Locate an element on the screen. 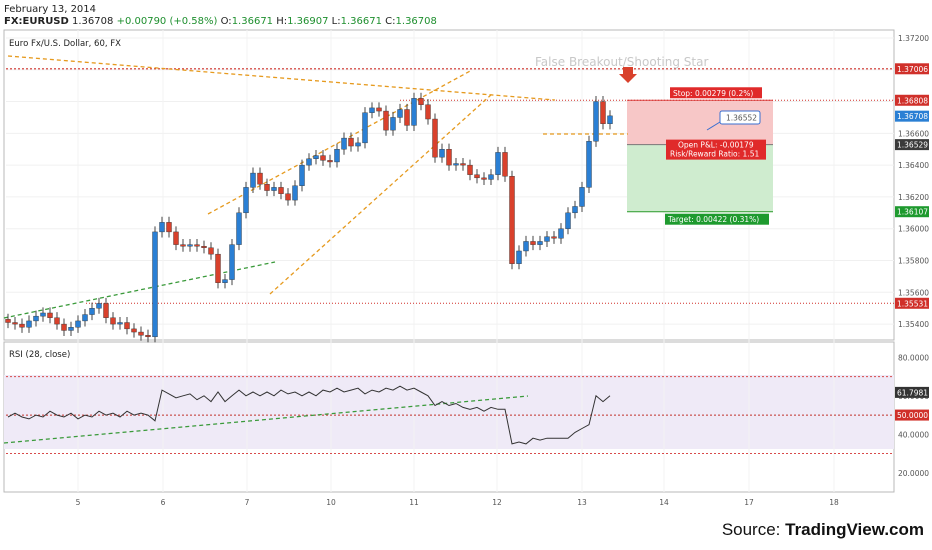 This screenshot has height=550, width=932. downtrend-line is located at coordinates (281, 78).